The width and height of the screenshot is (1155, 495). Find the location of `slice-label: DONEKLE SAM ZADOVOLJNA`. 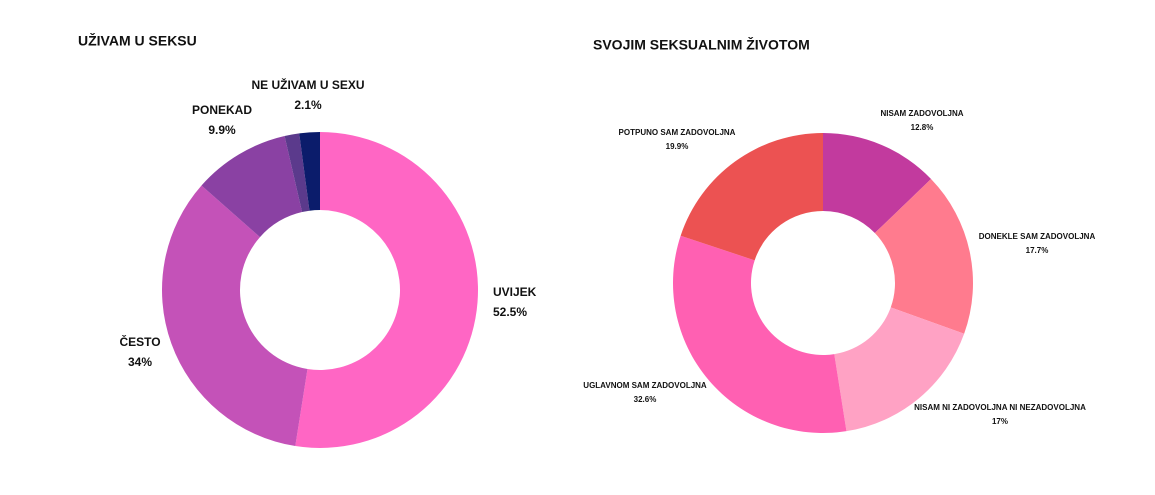

slice-label: DONEKLE SAM ZADOVOLJNA is located at coordinates (1037, 236).